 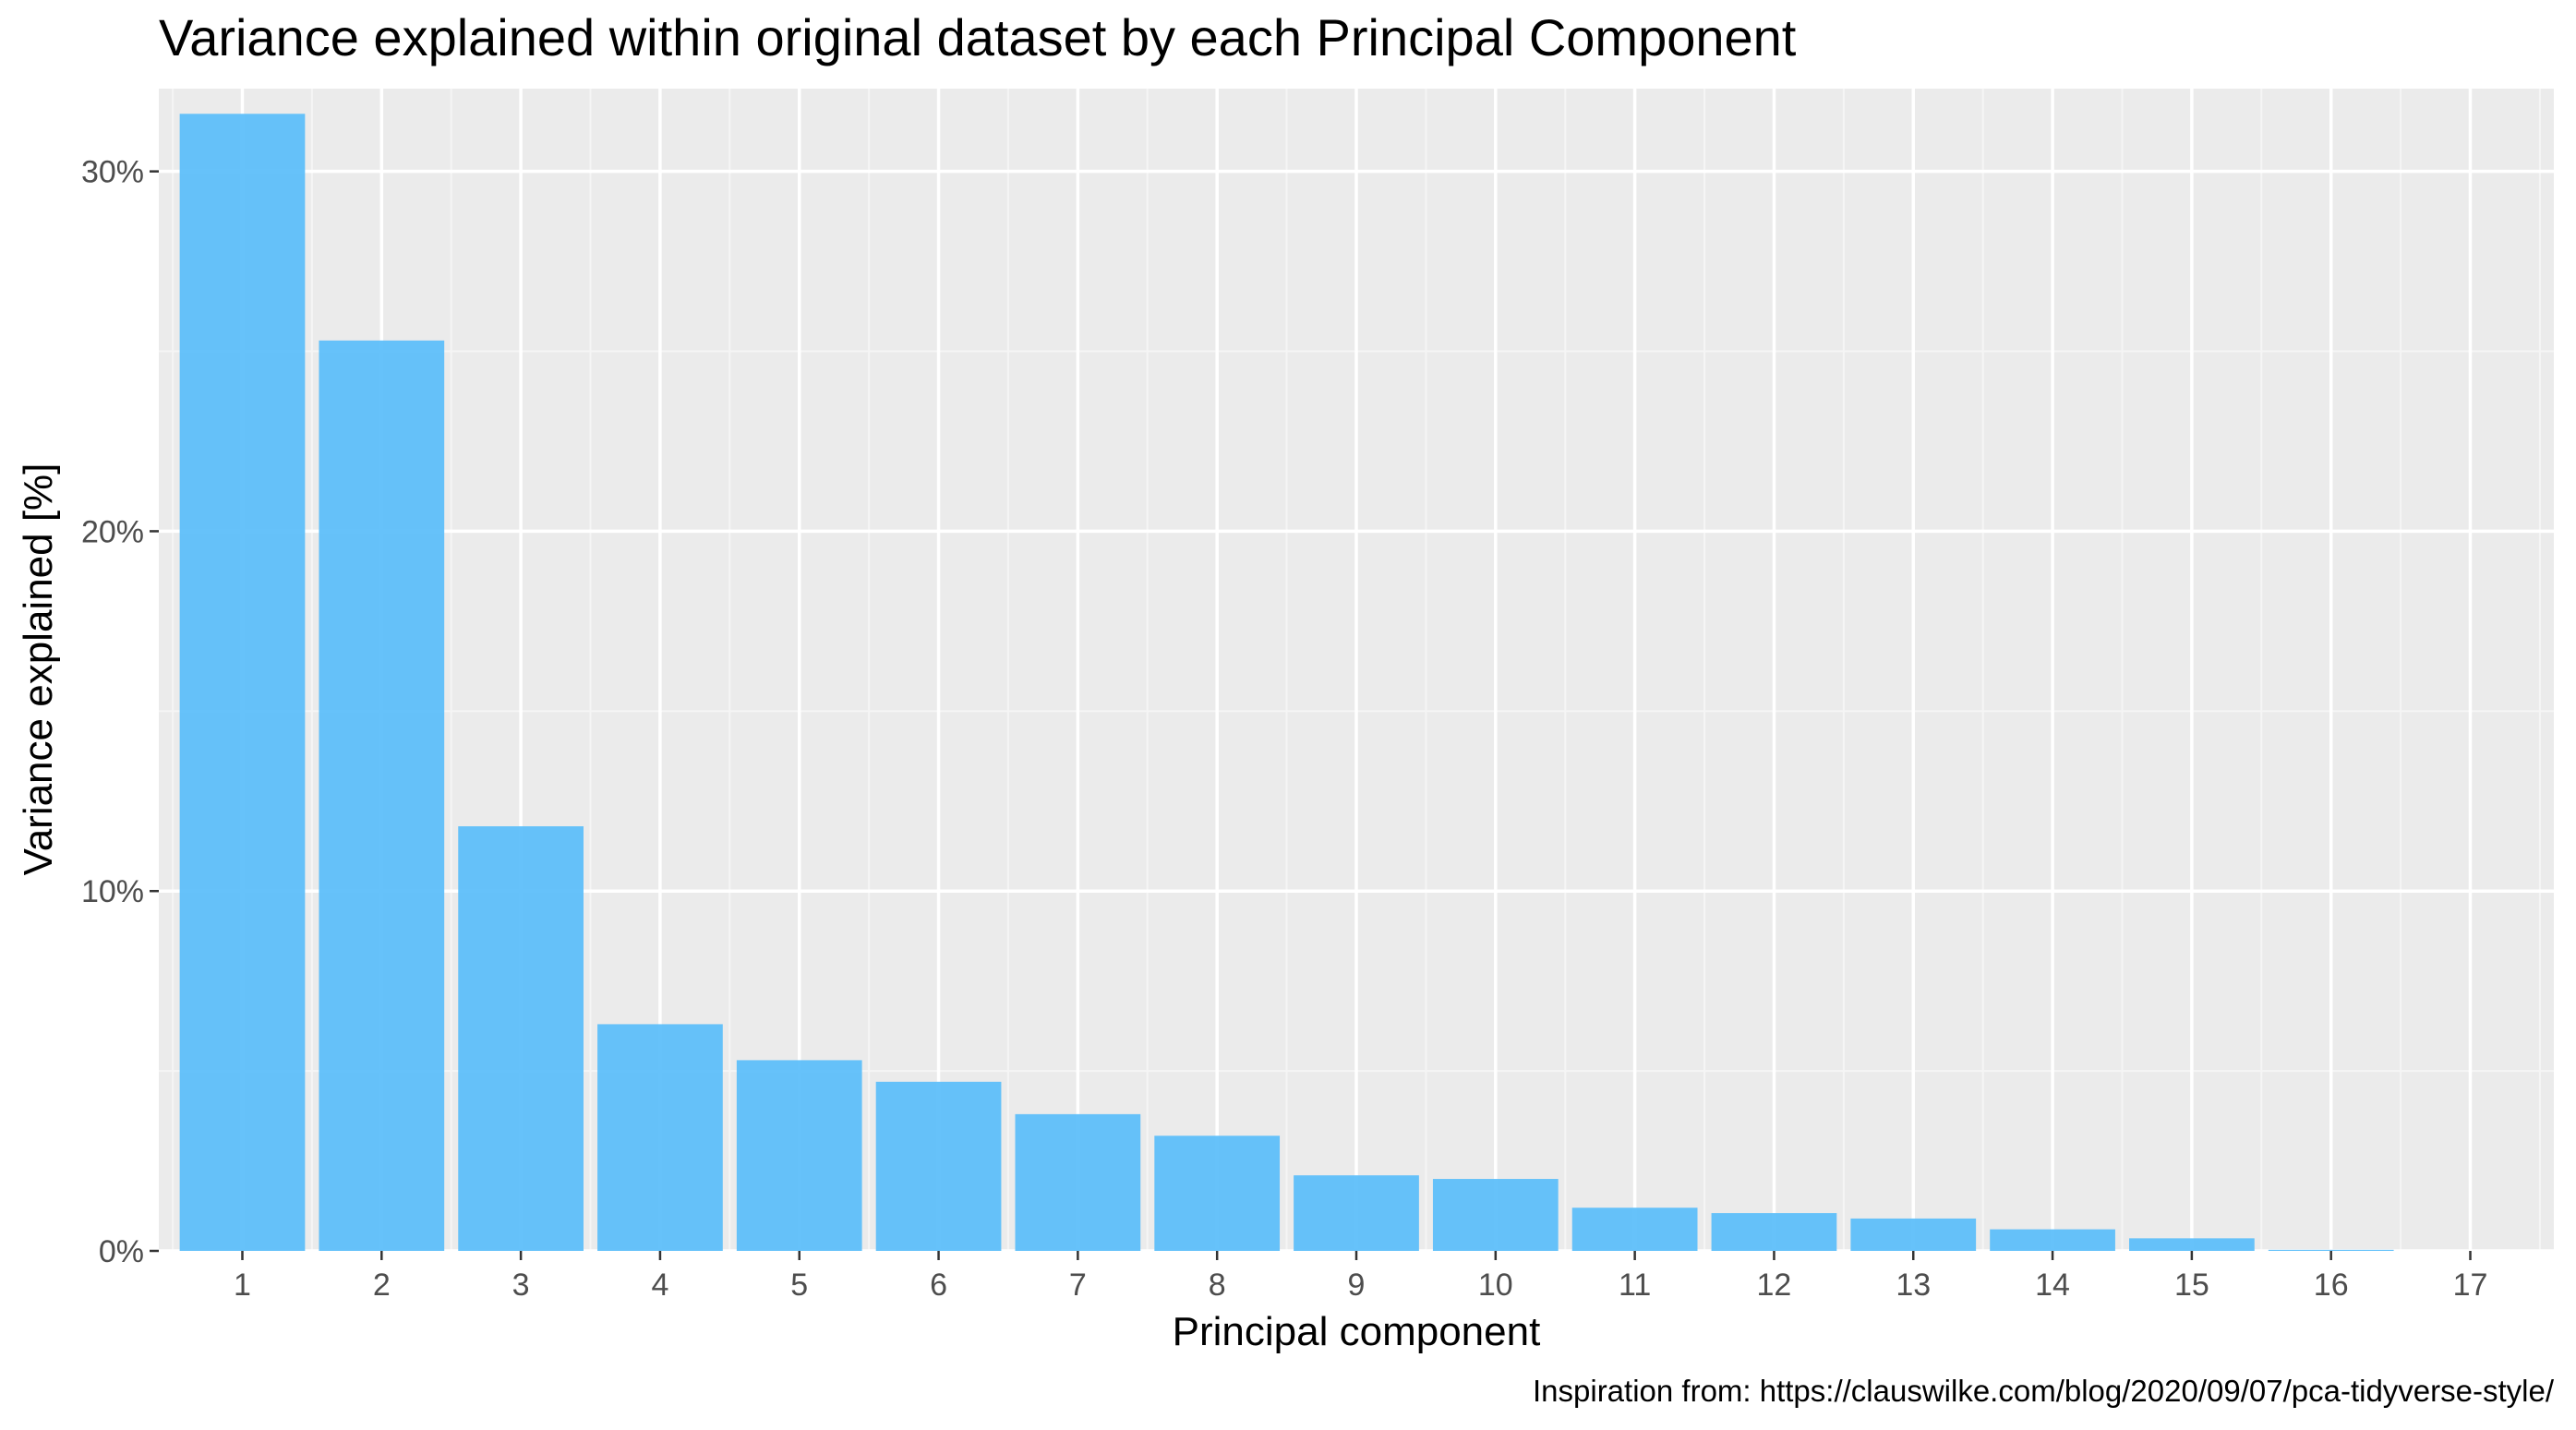 I want to click on y-tick-label: 10%, so click(x=112, y=891).